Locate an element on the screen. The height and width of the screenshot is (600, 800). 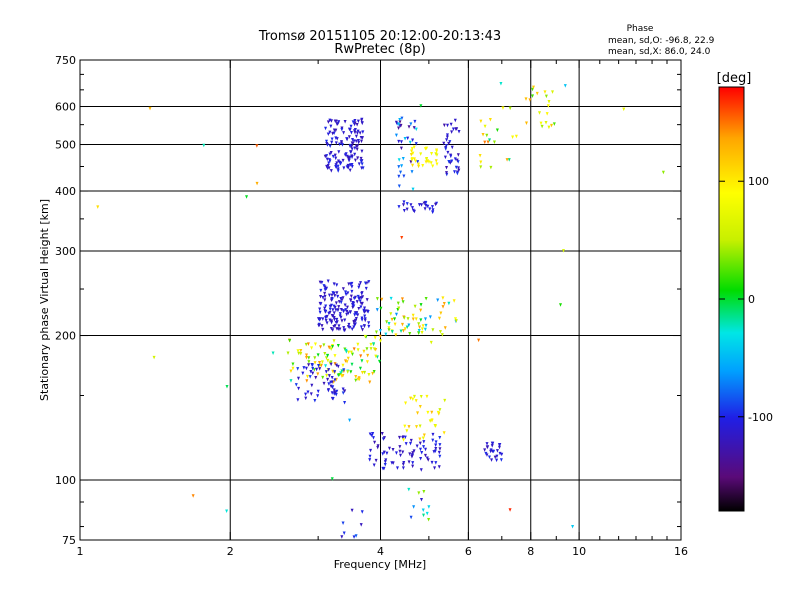
colorbar-ticks: 100 0 -100 is located at coordinates (746, 299).